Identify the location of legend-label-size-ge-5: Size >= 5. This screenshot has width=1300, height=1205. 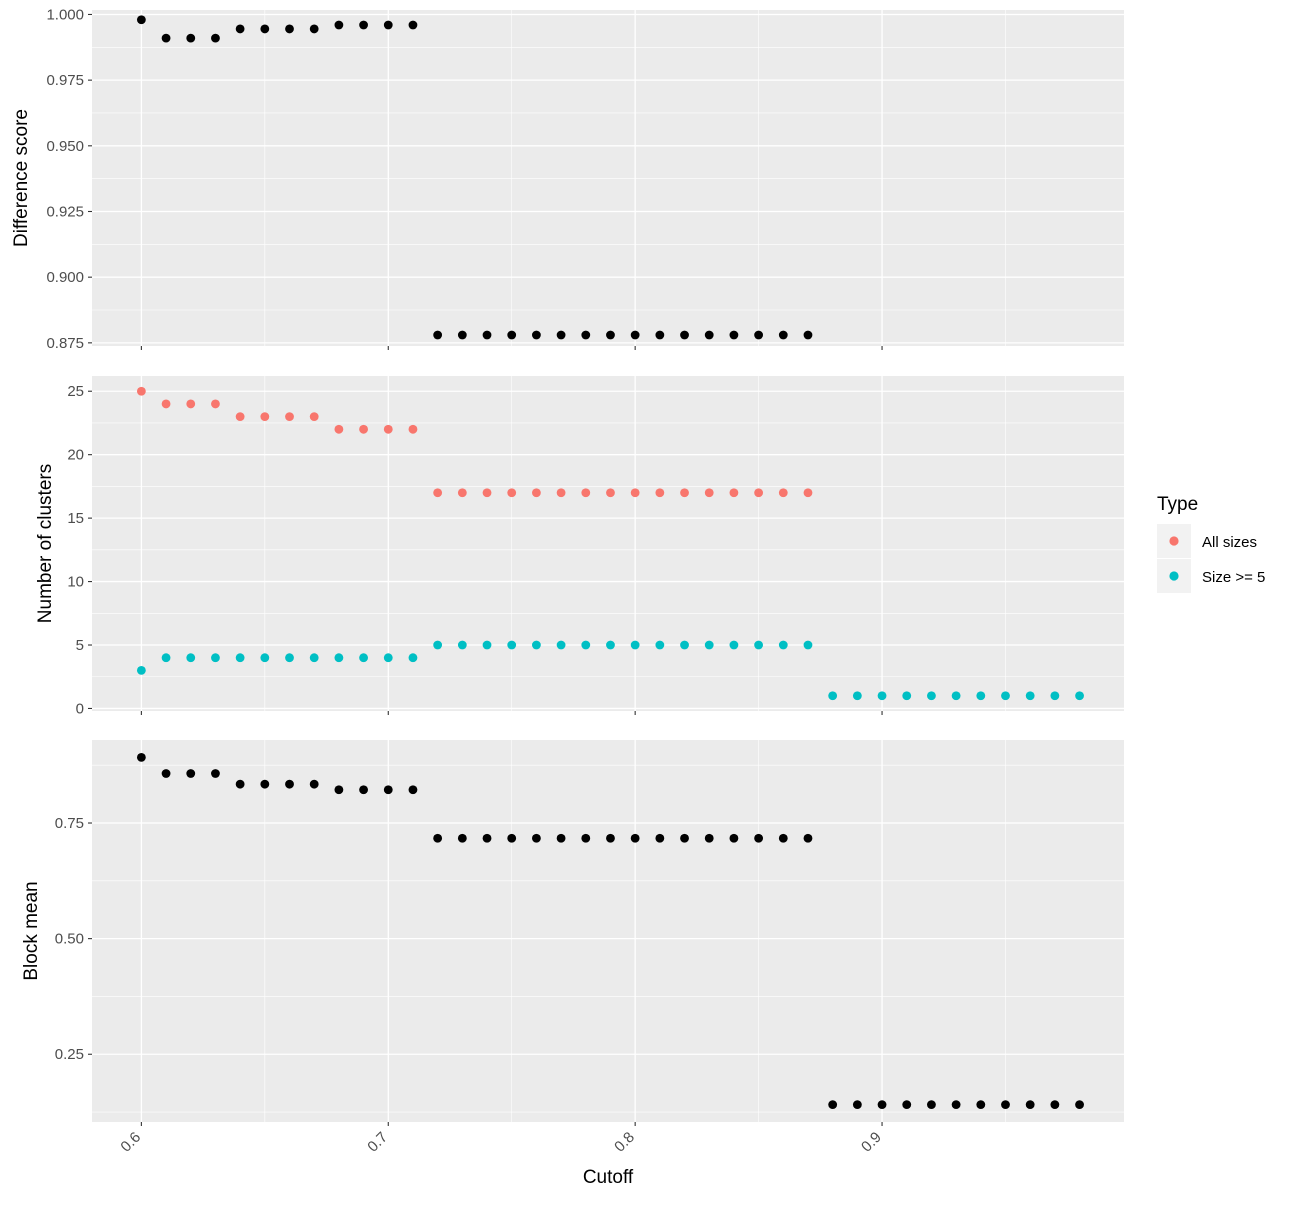
(1233, 577).